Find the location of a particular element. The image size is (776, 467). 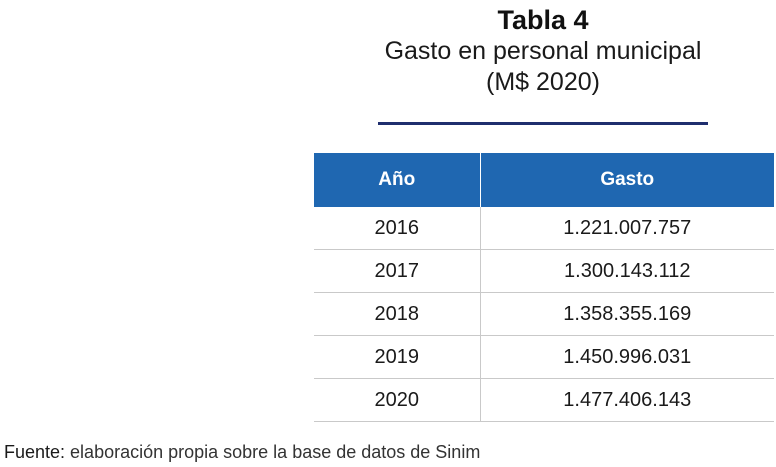

cell-spend: 1.221.007.757 is located at coordinates (627, 228).